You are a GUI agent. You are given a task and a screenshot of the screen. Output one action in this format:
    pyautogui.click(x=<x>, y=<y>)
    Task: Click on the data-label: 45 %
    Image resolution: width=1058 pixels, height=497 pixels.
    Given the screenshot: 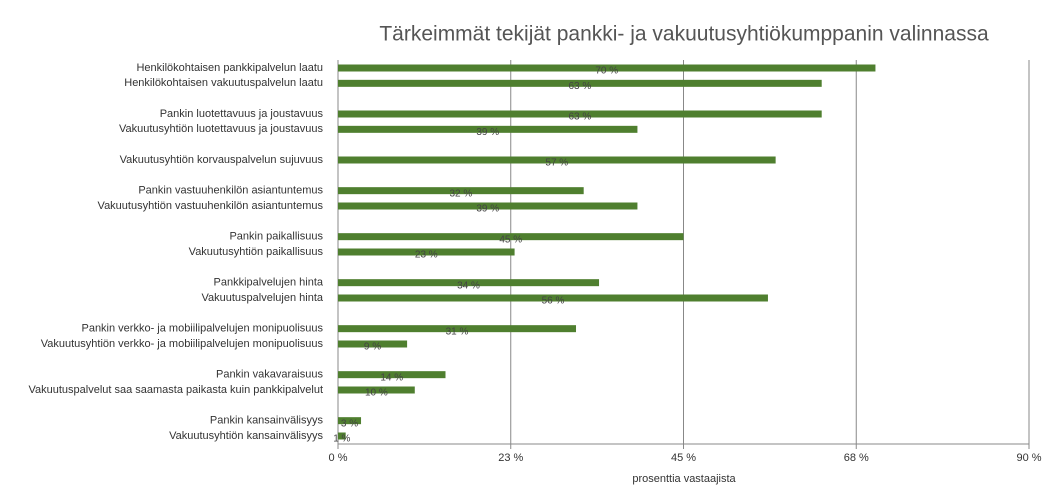 What is the action you would take?
    pyautogui.click(x=510, y=239)
    